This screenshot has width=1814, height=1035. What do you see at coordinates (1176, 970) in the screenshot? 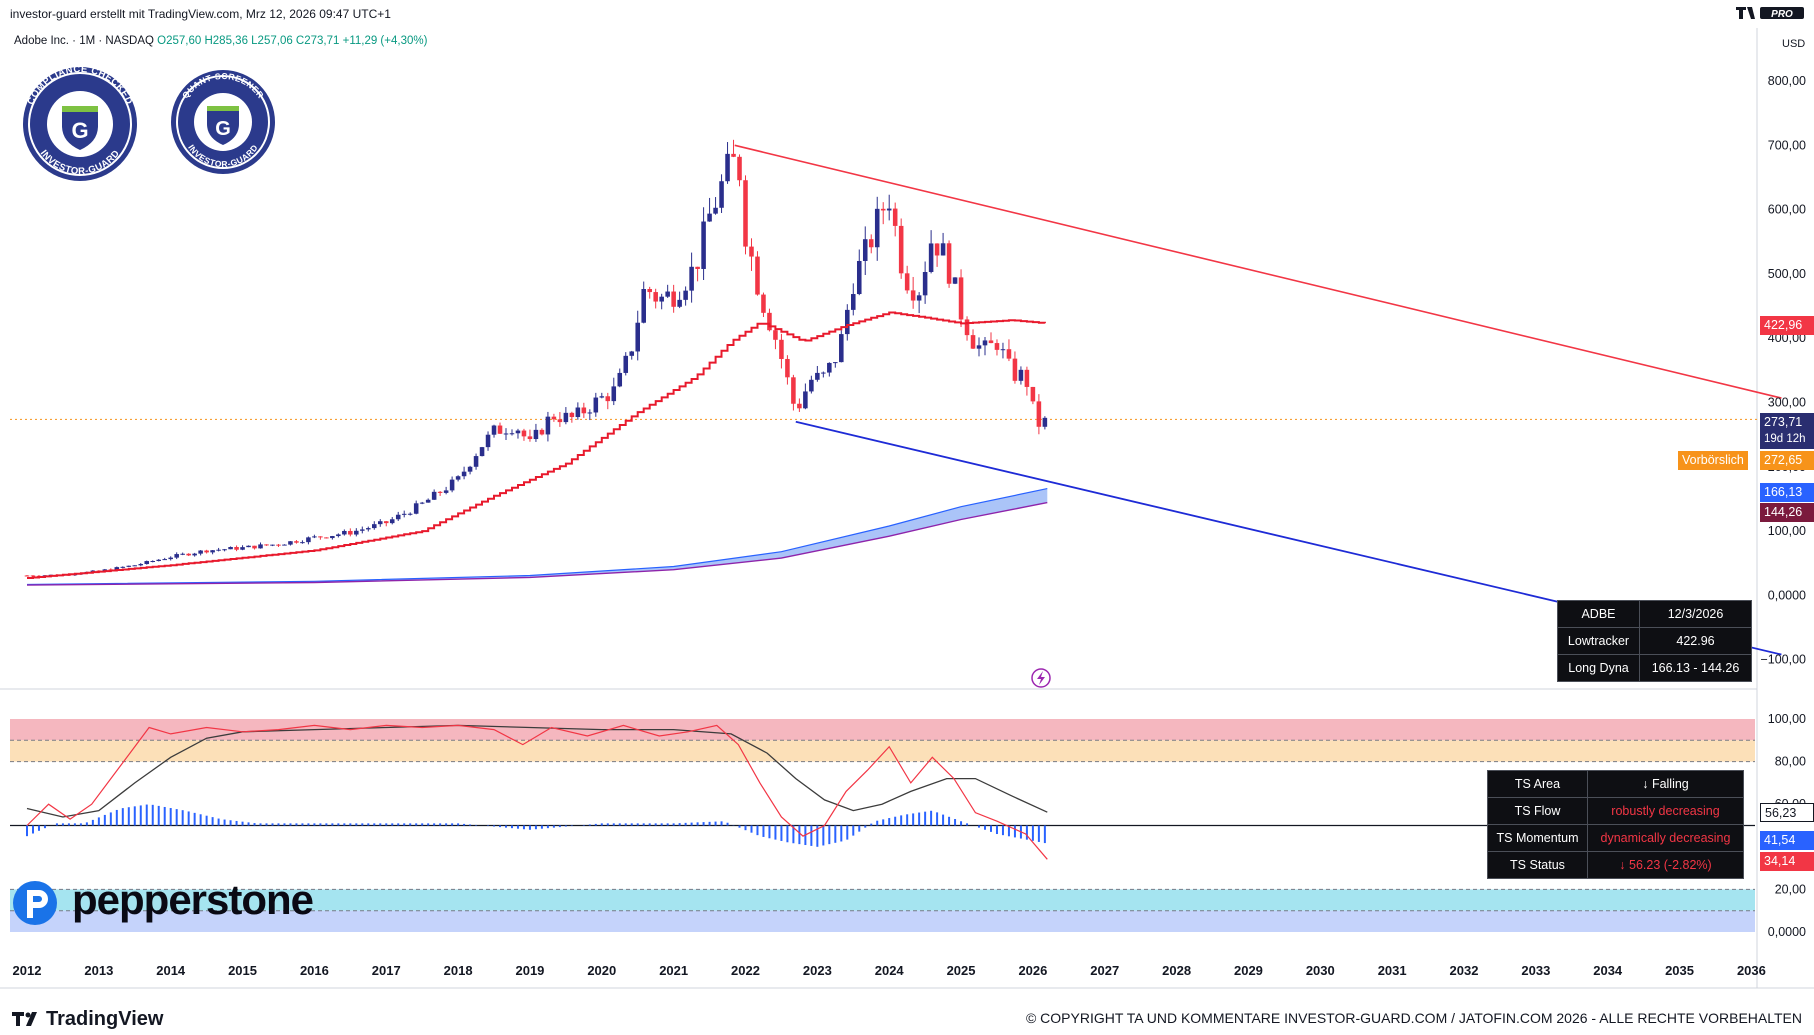
I see `year-label: 2028` at bounding box center [1176, 970].